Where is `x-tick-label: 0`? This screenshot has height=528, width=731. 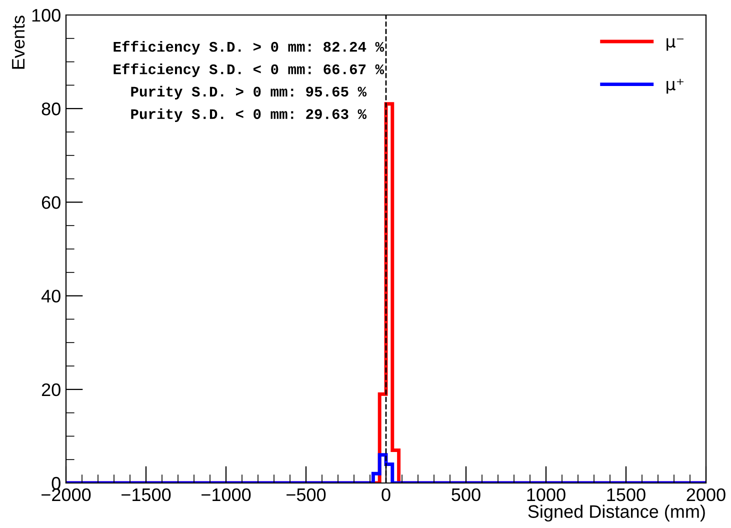
x-tick-label: 0 is located at coordinates (386, 495).